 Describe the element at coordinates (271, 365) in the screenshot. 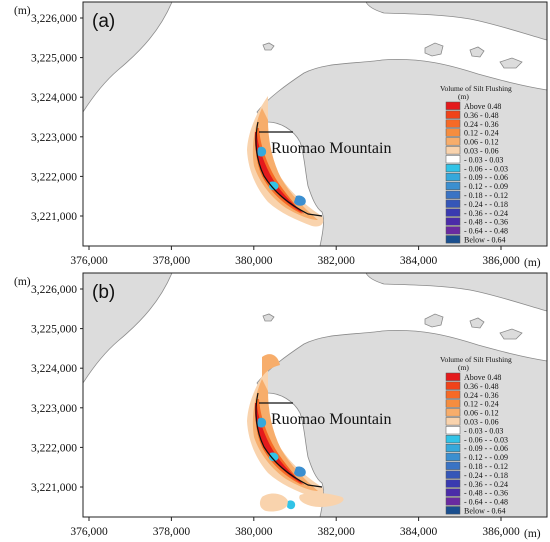

I see `flush-zone-north-extent` at that location.